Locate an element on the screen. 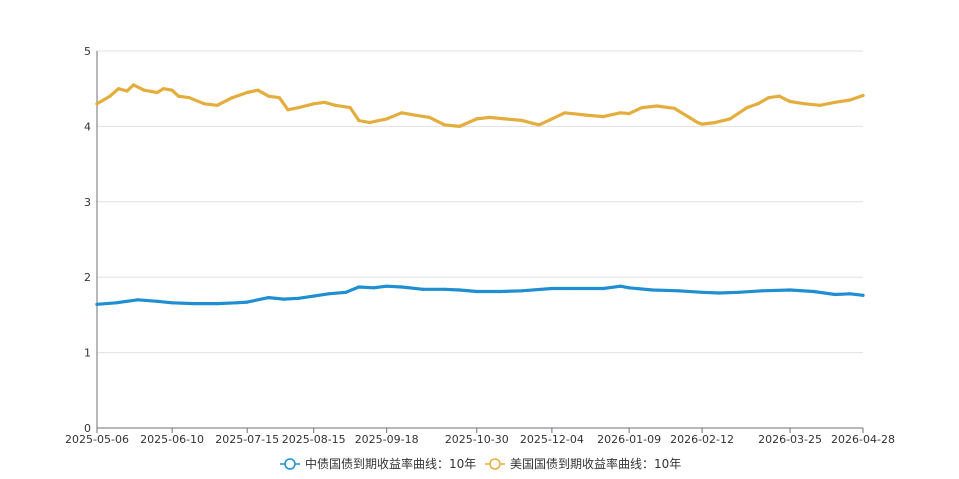  x-tick-label: 2025-12-04 is located at coordinates (552, 439).